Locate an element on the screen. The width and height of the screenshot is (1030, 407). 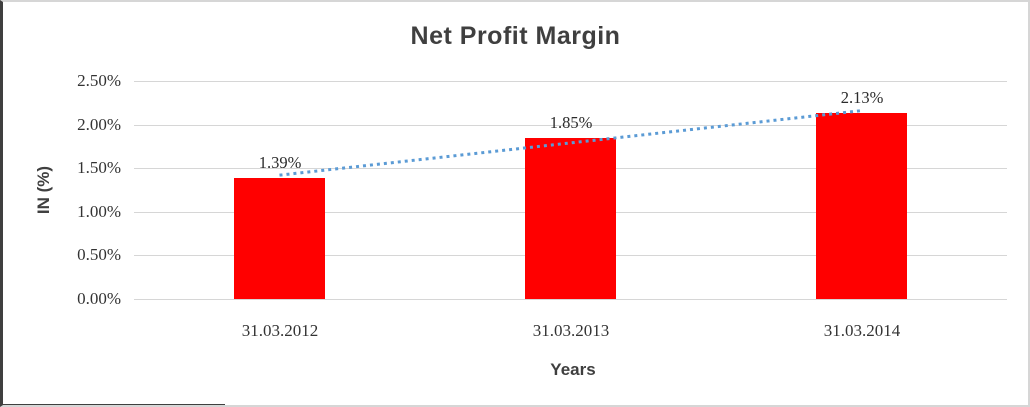
y-axis-tick-label: 0.00% is located at coordinates (99, 298).